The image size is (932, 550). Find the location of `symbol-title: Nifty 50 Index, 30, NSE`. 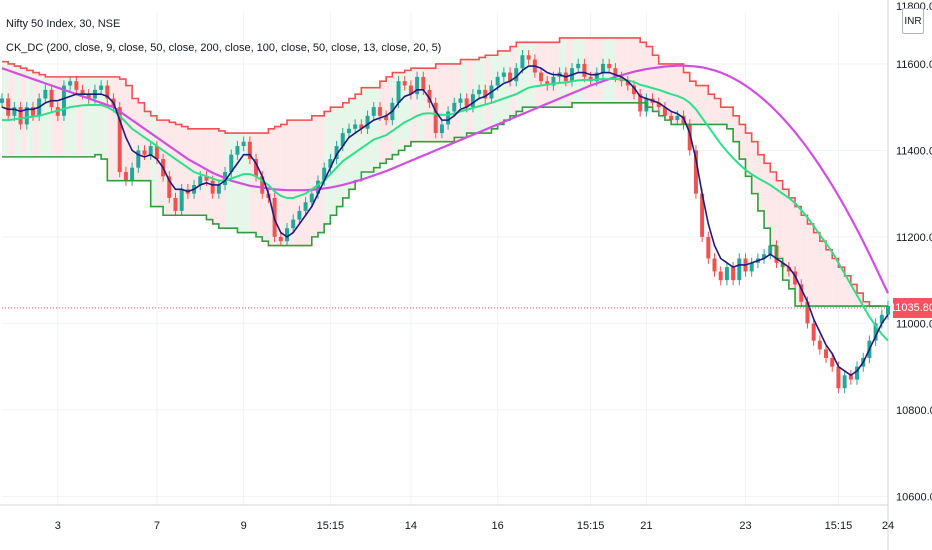

symbol-title: Nifty 50 Index, 30, NSE is located at coordinates (63, 24).